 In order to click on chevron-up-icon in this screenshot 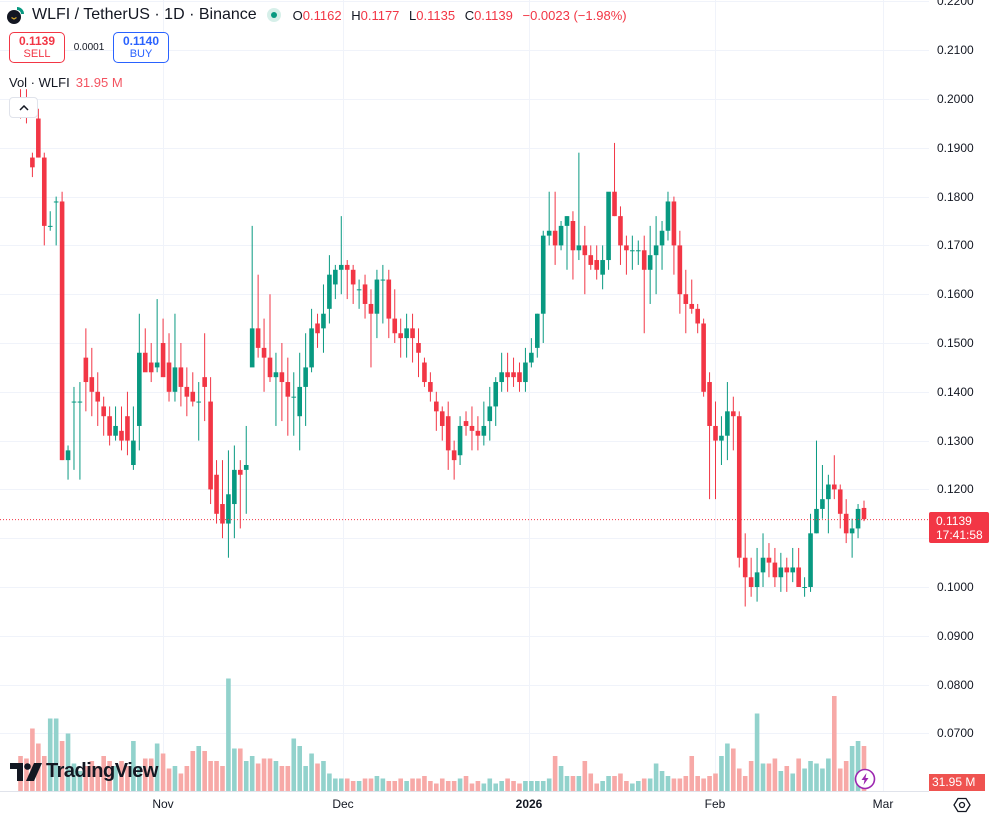, I will do `click(23, 107)`.